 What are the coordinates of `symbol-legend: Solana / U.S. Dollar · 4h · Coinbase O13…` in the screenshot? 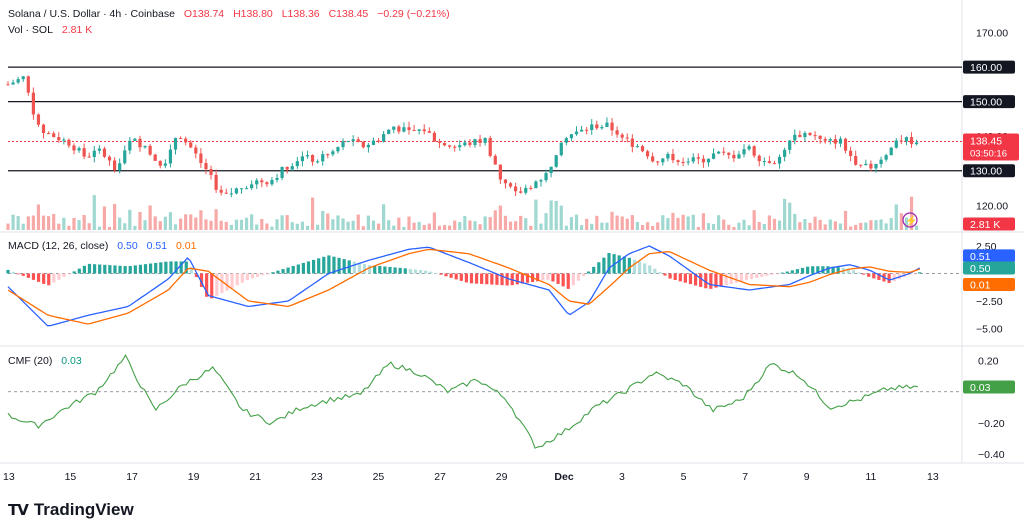 It's located at (229, 14).